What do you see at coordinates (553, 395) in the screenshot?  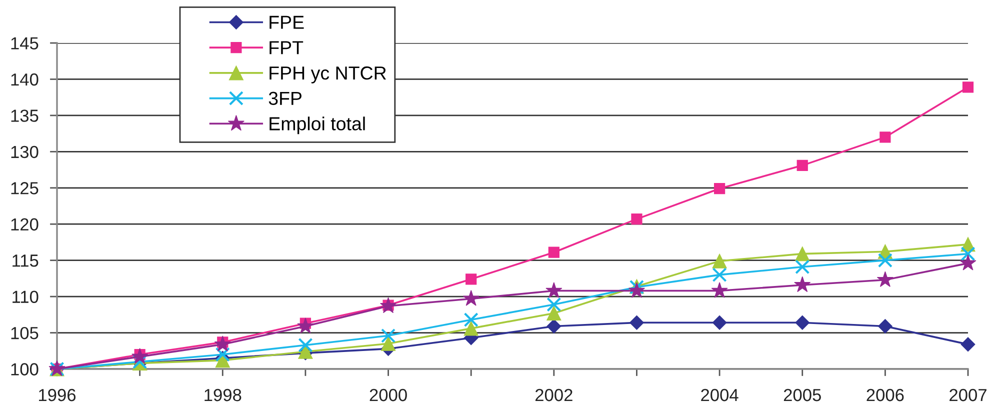 I see `x-tick-label: 2002` at bounding box center [553, 395].